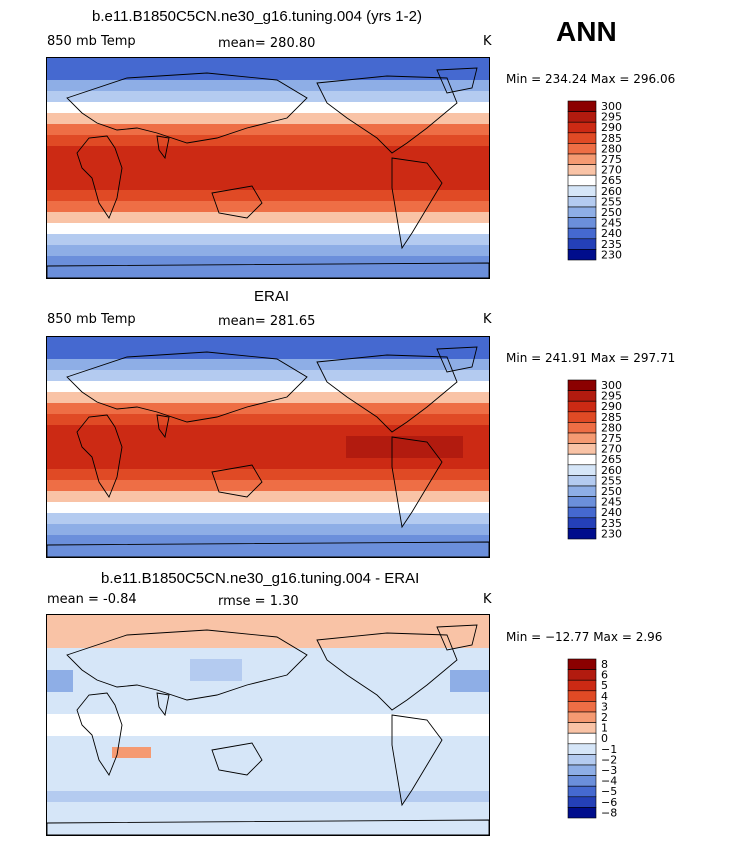  What do you see at coordinates (417, 482) in the screenshot?
I see `coastline` at bounding box center [417, 482].